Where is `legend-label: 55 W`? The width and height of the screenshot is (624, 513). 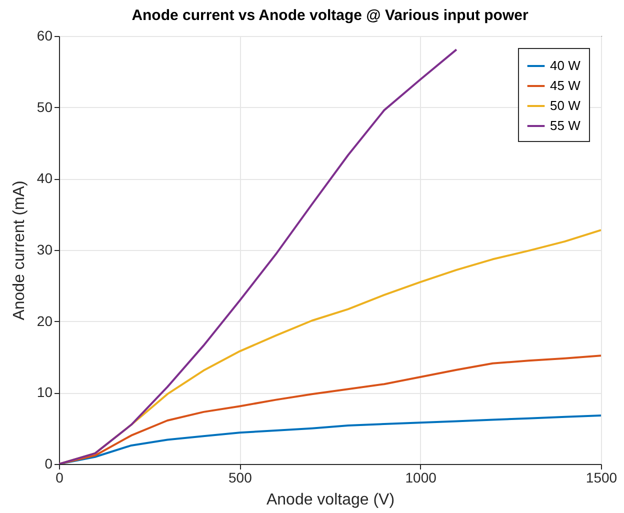 legend-label: 55 W is located at coordinates (566, 125).